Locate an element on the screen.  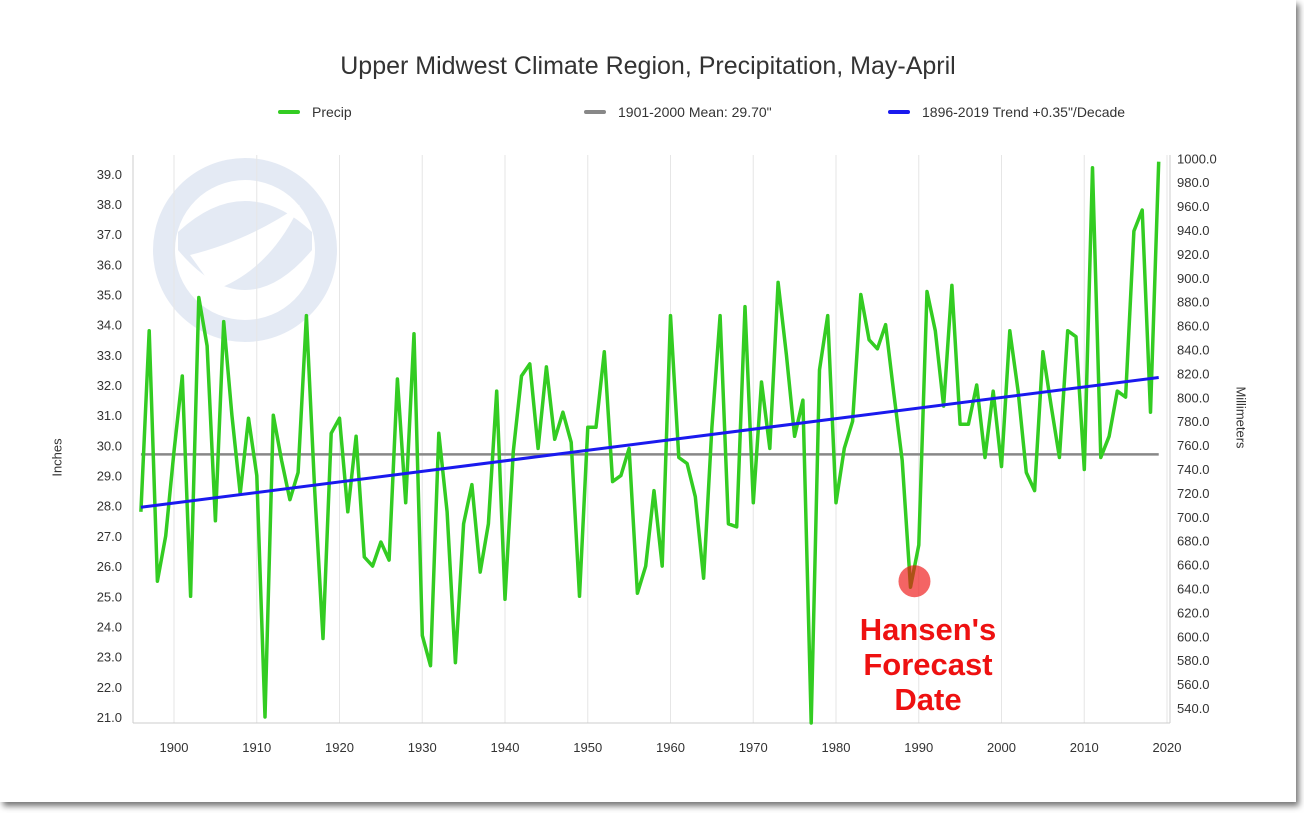
y-tick-label-right: 980.0 is located at coordinates (1193, 182).